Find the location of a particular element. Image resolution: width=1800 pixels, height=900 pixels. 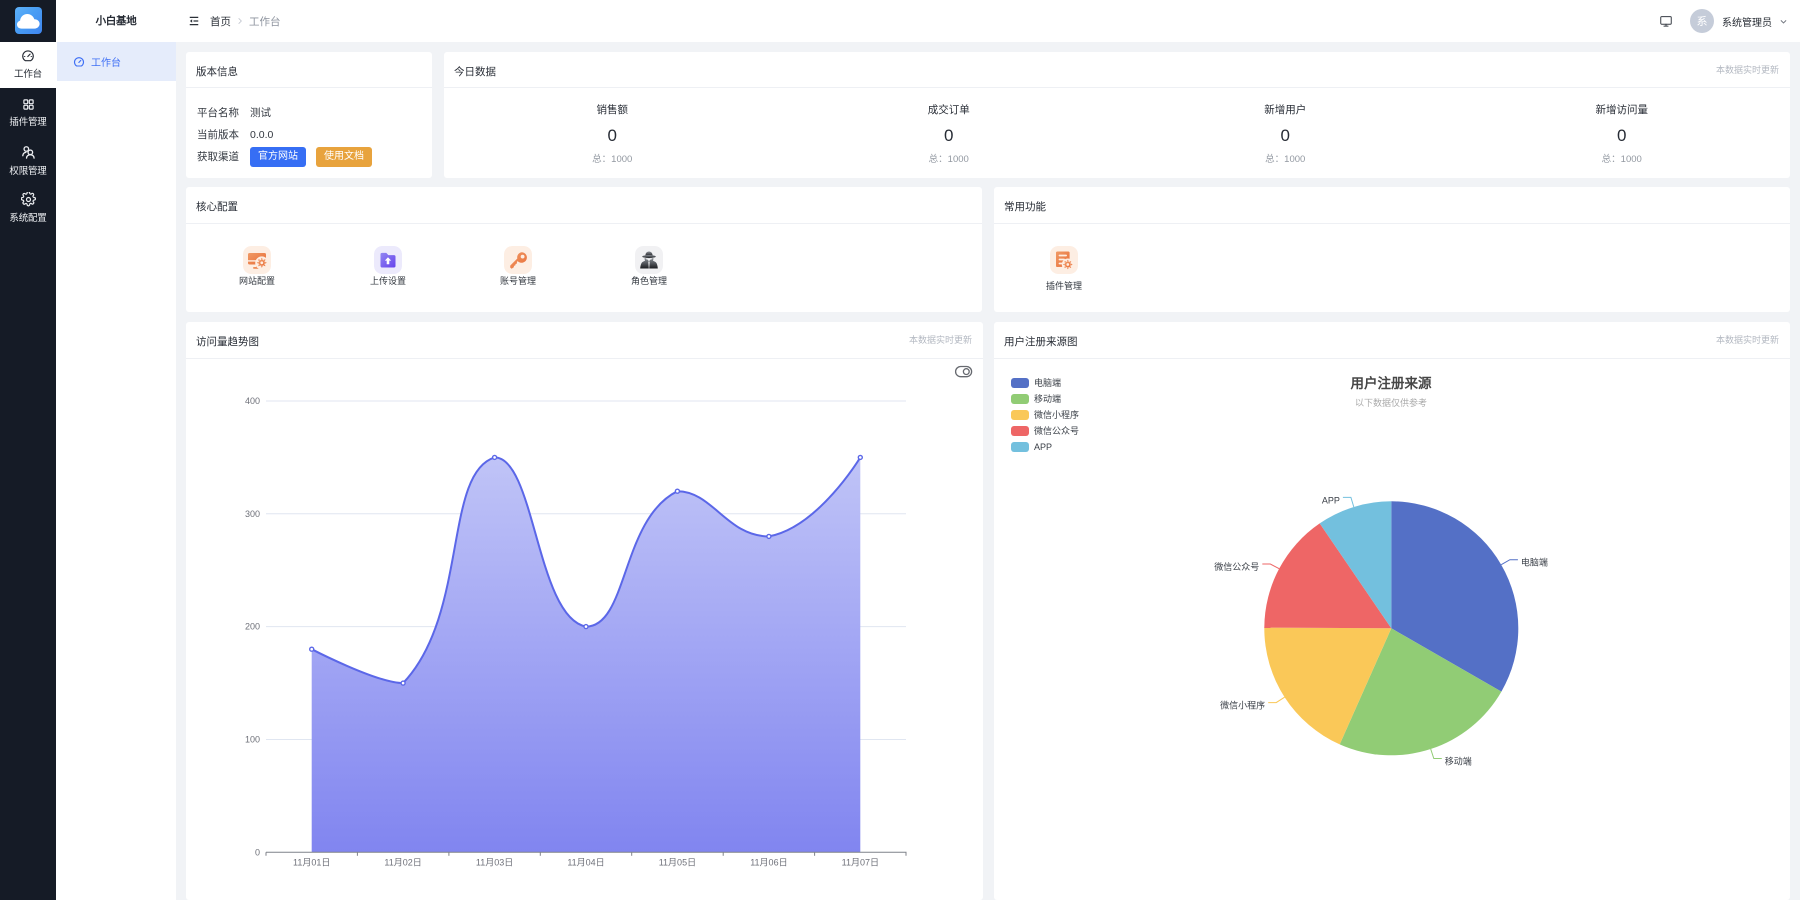

svg-text: 100 is located at coordinates (252, 740).